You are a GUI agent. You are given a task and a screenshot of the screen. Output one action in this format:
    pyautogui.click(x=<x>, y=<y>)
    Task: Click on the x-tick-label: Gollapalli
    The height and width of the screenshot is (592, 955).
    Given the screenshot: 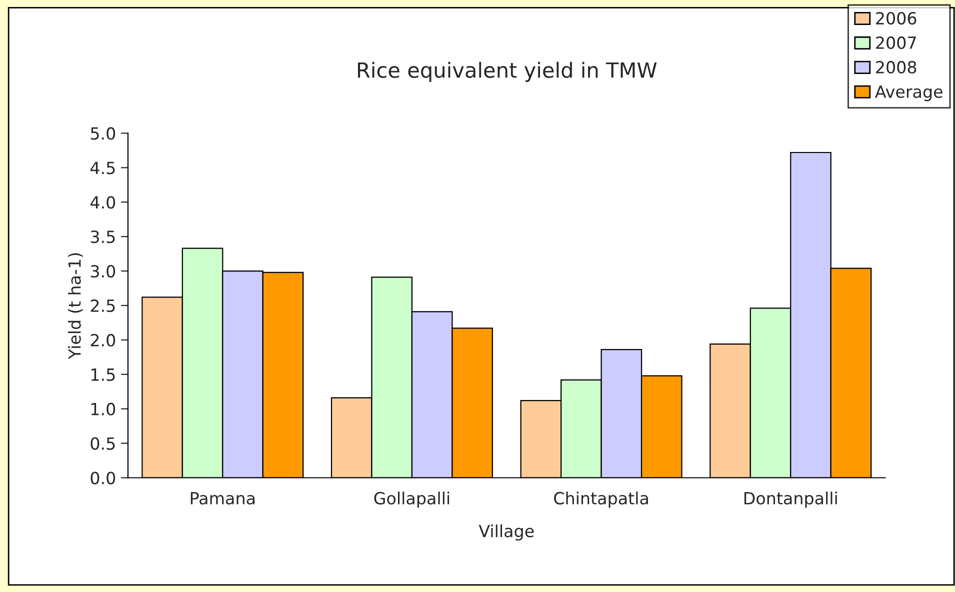 What is the action you would take?
    pyautogui.click(x=412, y=500)
    